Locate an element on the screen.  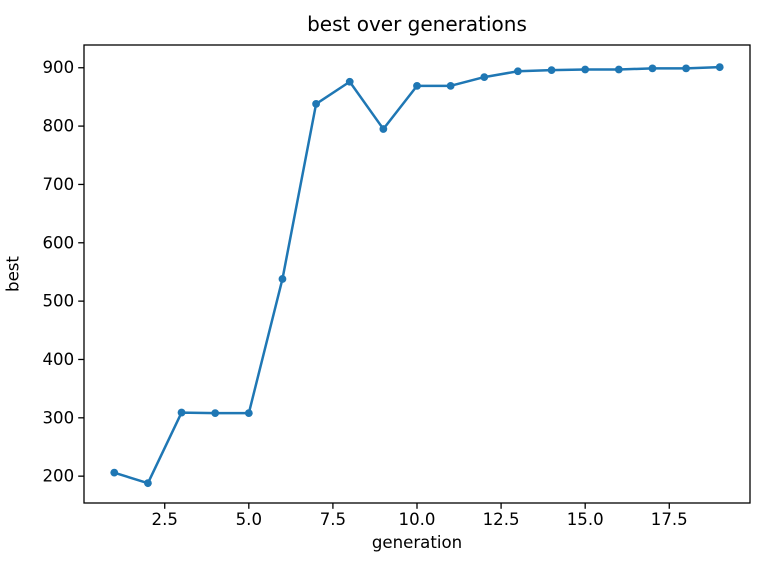
x-axis-label: generation is located at coordinates (417, 542).